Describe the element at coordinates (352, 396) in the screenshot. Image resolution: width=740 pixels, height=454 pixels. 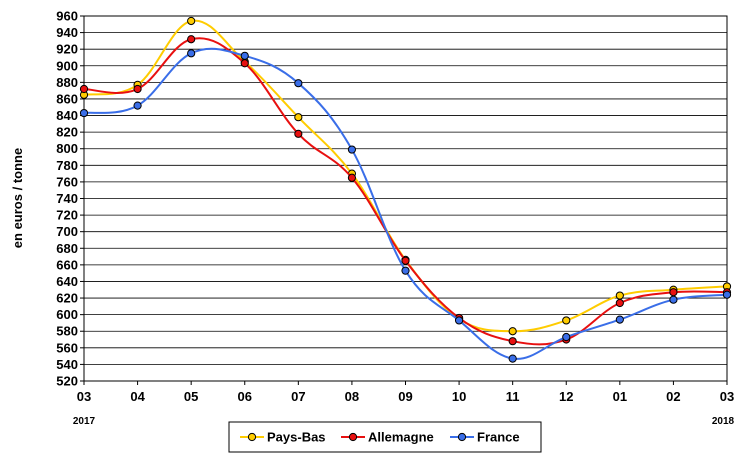
I see `x-tick-label: 08` at that location.